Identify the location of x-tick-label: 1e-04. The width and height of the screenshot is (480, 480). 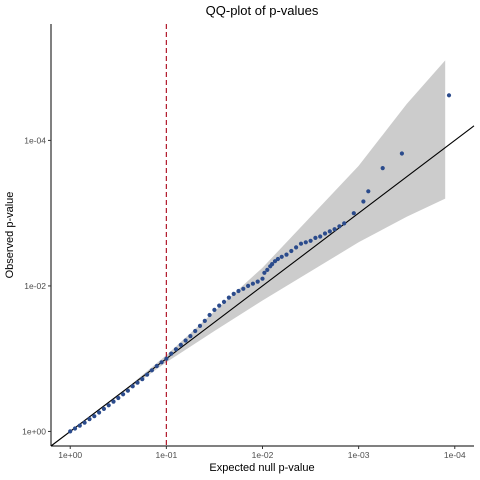
(455, 455).